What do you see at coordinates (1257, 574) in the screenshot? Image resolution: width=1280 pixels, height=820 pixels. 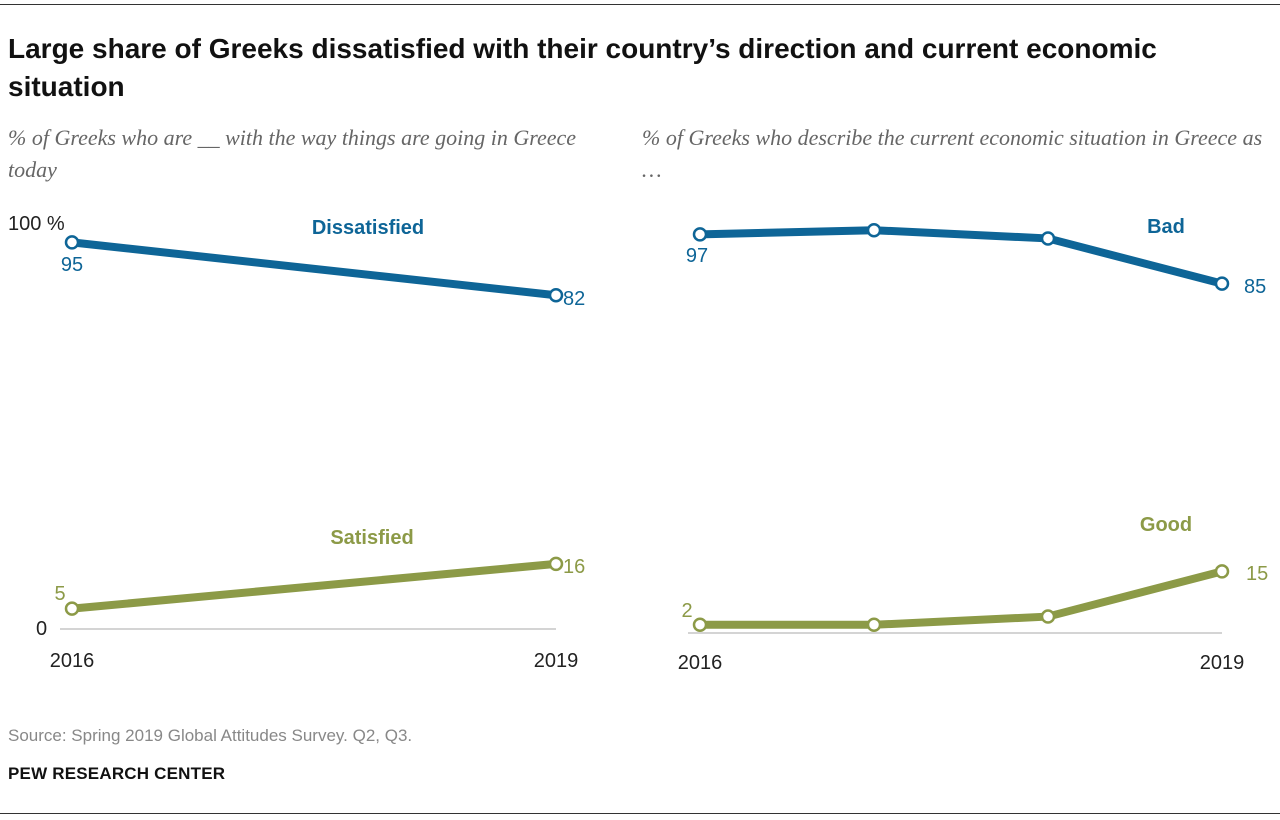 I see `chart-1-series-good-value-label-1: 15` at bounding box center [1257, 574].